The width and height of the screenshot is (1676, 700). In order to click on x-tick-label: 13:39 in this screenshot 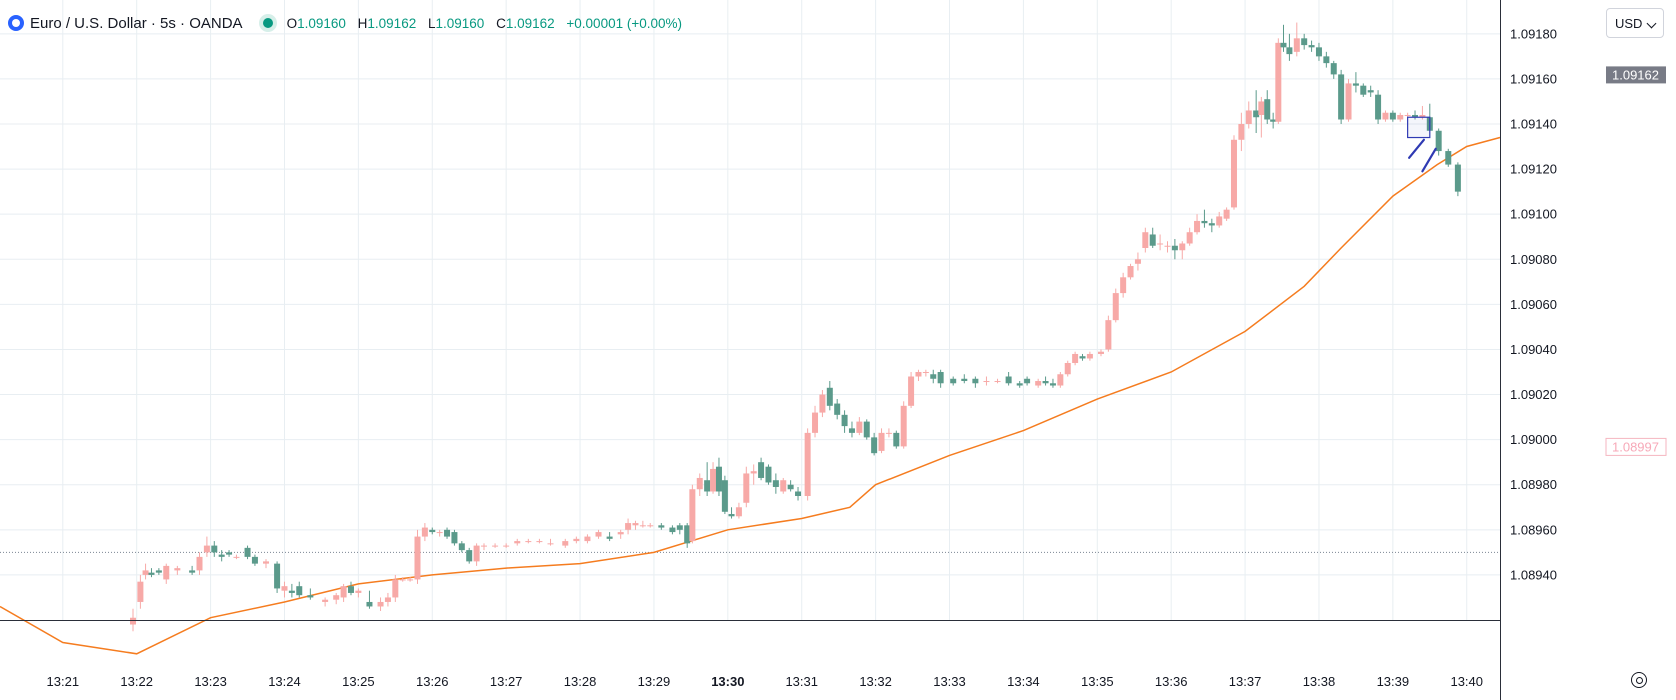, I will do `click(1393, 681)`.